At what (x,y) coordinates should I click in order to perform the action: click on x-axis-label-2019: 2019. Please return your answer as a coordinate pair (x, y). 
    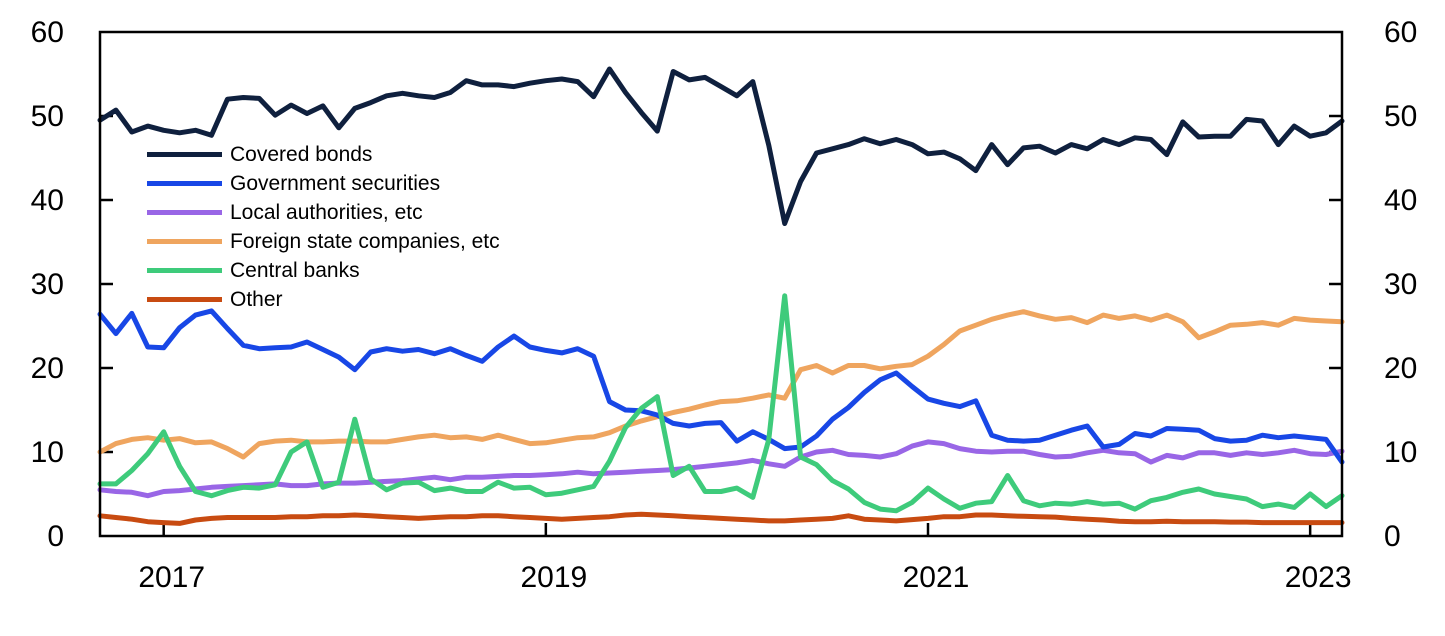
    Looking at the image, I should click on (553, 577).